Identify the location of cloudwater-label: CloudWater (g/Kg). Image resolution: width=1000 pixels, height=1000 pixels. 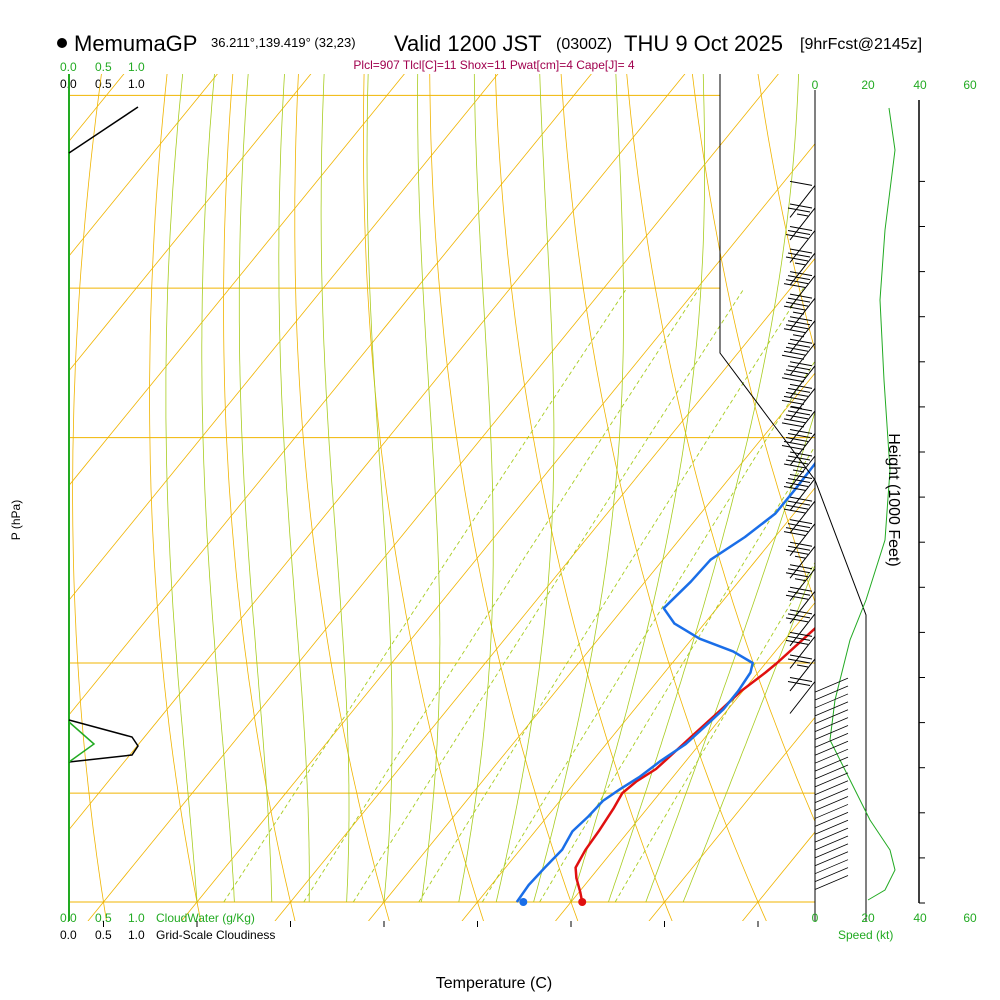
(205, 918).